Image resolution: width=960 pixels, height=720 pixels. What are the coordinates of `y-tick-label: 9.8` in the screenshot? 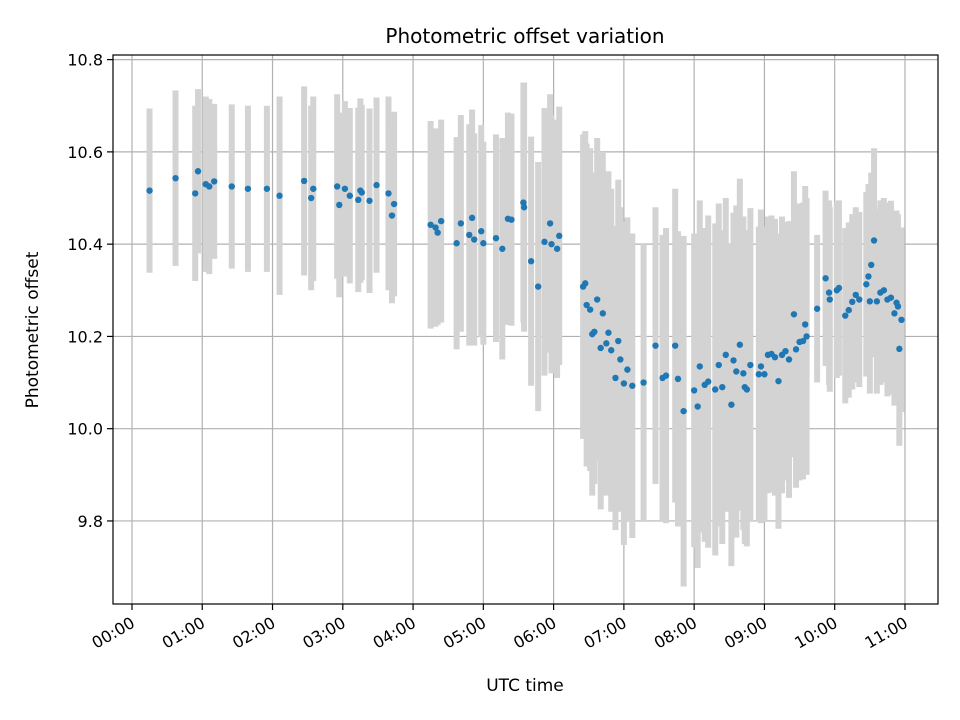 It's located at (90, 521).